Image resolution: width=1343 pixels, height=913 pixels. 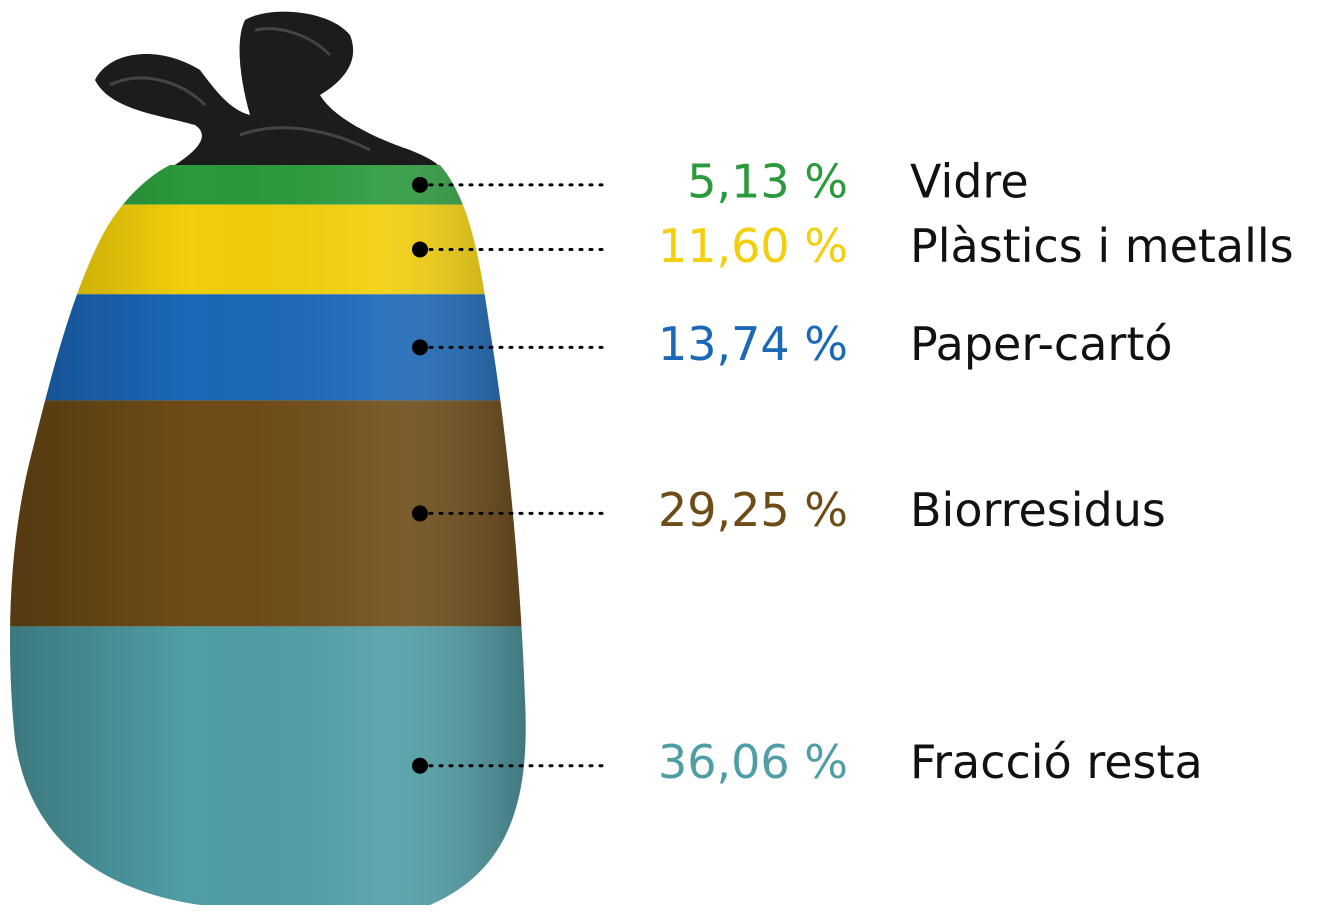 I want to click on category-label: Plàstics i metalls, so click(x=1102, y=246).